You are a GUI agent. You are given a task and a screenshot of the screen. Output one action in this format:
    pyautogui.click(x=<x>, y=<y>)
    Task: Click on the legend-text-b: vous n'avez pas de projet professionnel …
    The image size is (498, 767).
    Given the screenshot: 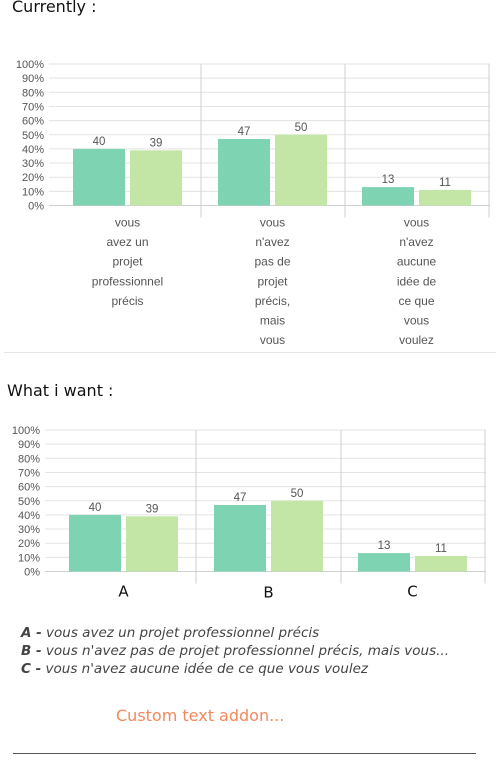 What is the action you would take?
    pyautogui.click(x=245, y=651)
    